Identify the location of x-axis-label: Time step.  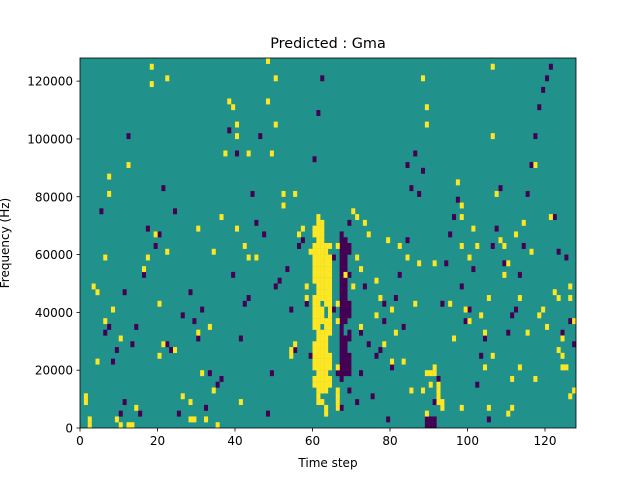
(327, 463).